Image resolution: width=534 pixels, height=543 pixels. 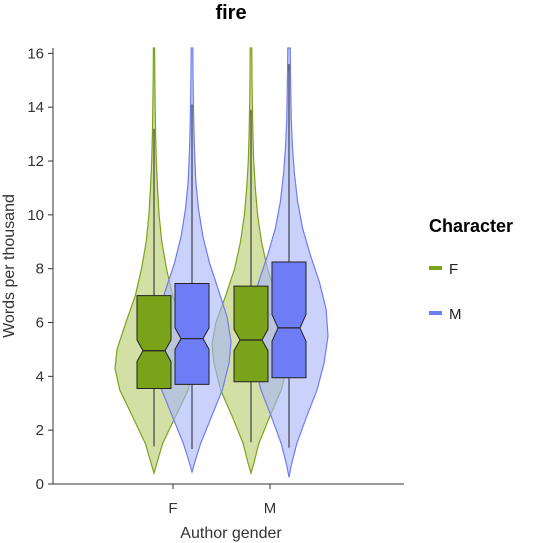 I want to click on y-tick-label: 6, so click(x=40, y=323).